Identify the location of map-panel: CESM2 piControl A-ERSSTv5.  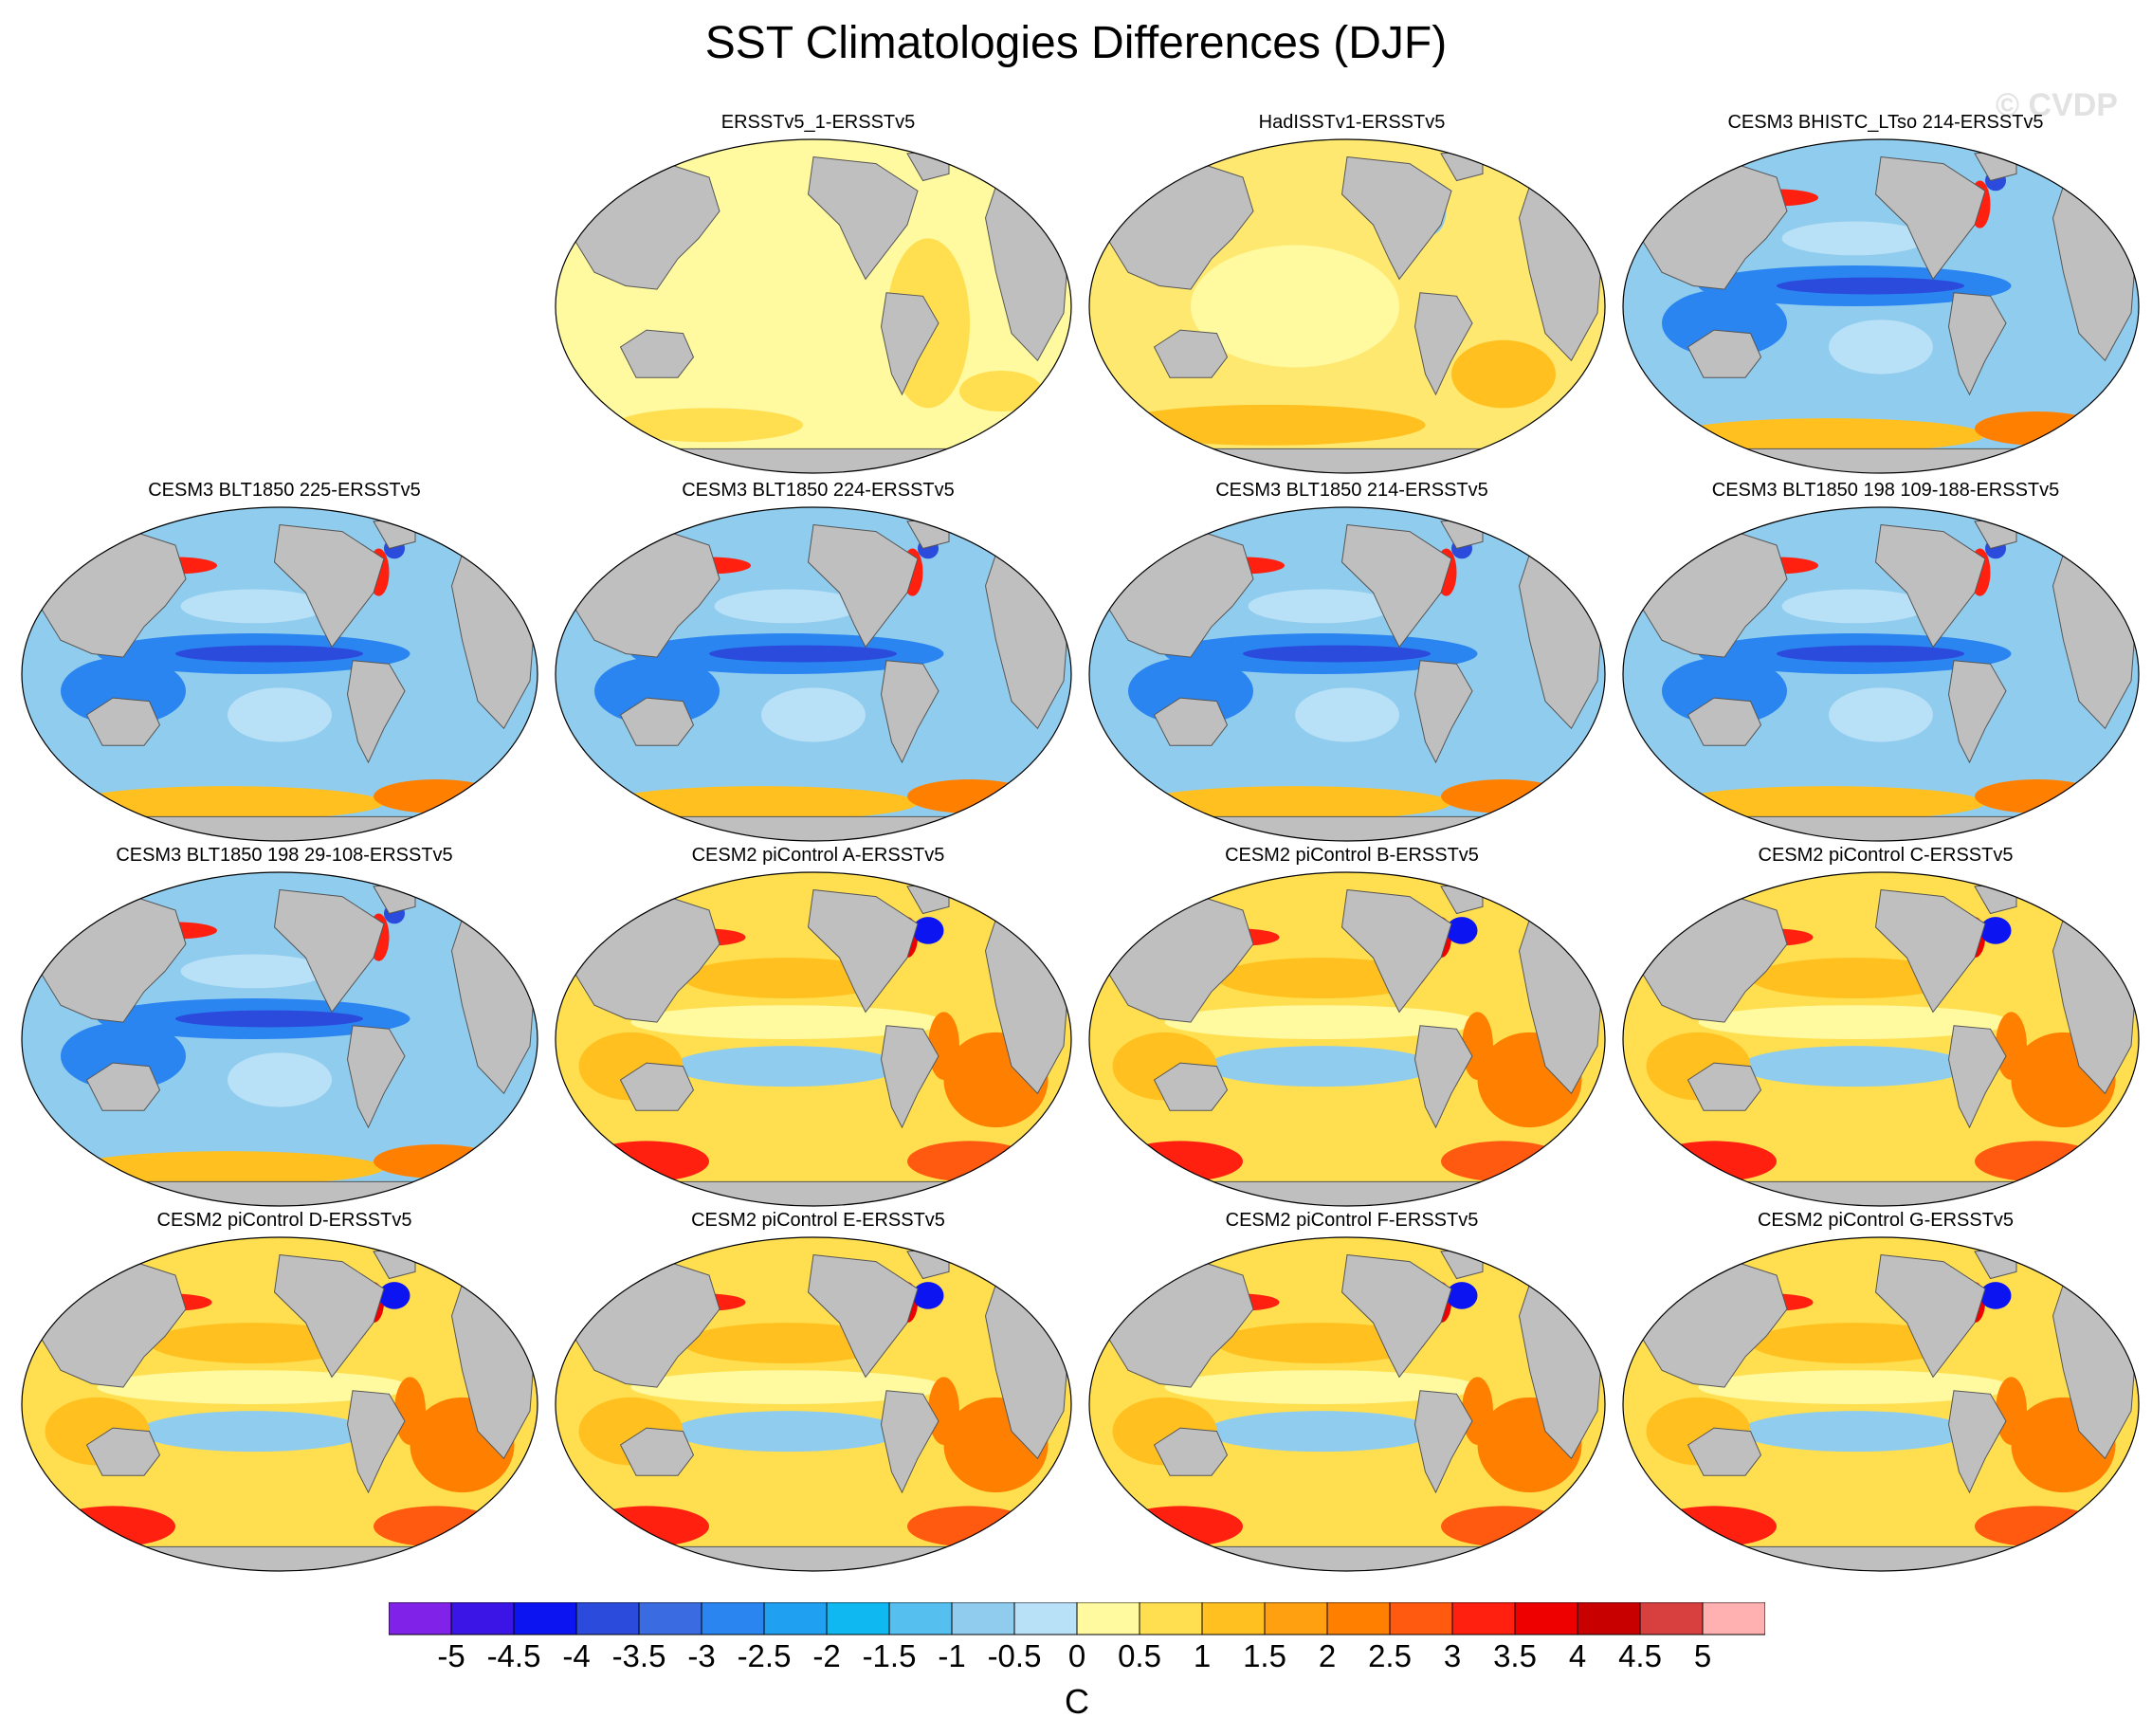
(818, 1030).